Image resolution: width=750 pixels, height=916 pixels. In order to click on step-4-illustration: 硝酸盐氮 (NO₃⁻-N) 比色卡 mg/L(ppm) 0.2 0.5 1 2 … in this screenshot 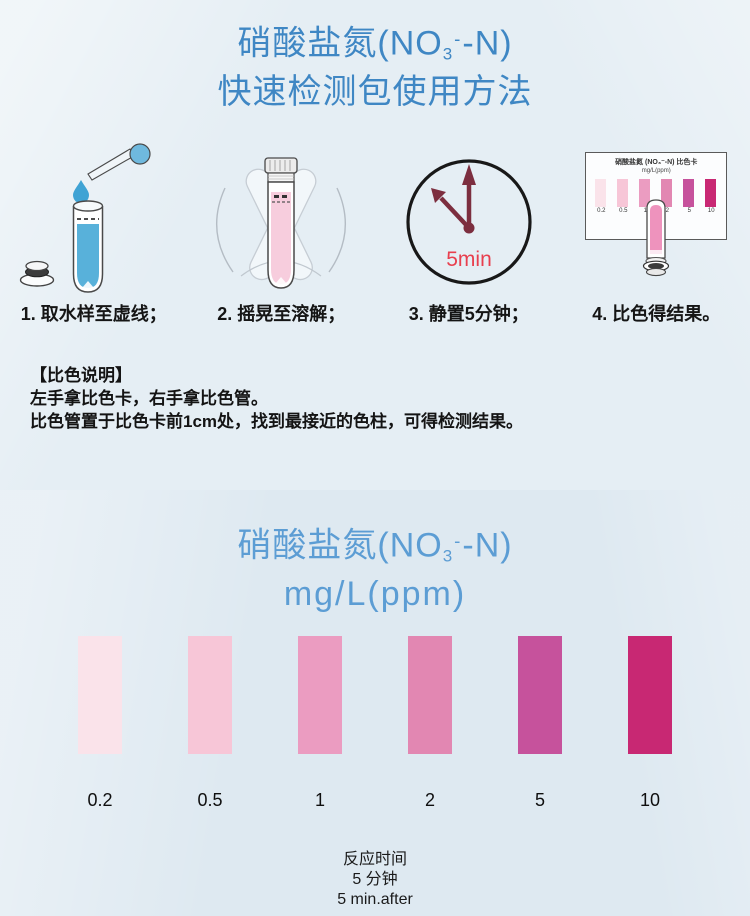, I will do `click(656, 220)`.